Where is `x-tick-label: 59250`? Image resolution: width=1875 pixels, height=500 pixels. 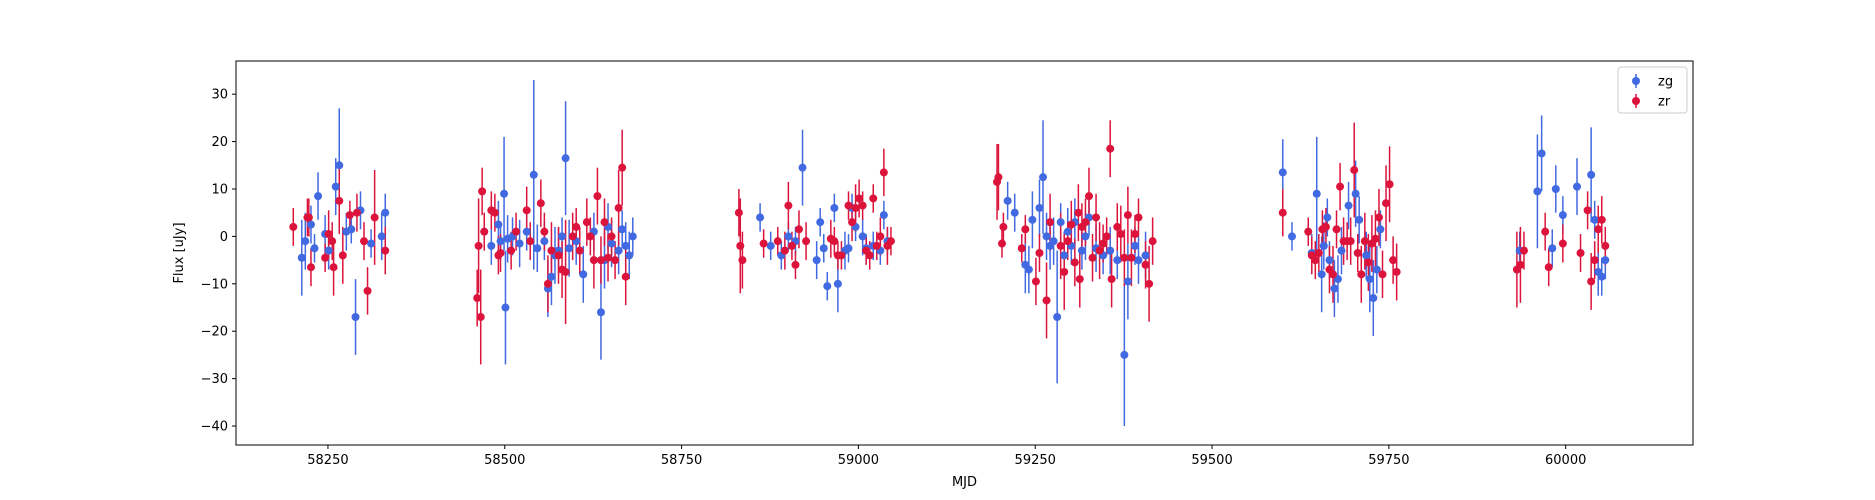 x-tick-label: 59250 is located at coordinates (1035, 460).